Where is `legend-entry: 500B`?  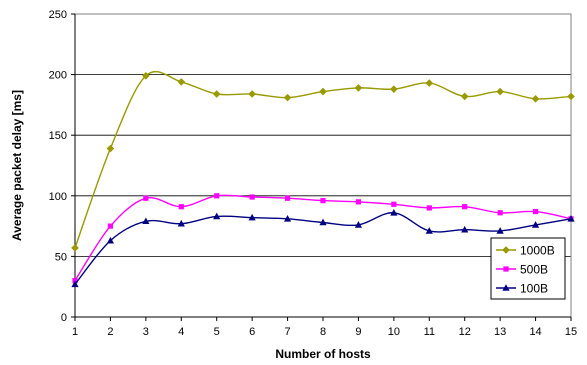 legend-entry: 500B is located at coordinates (522, 270).